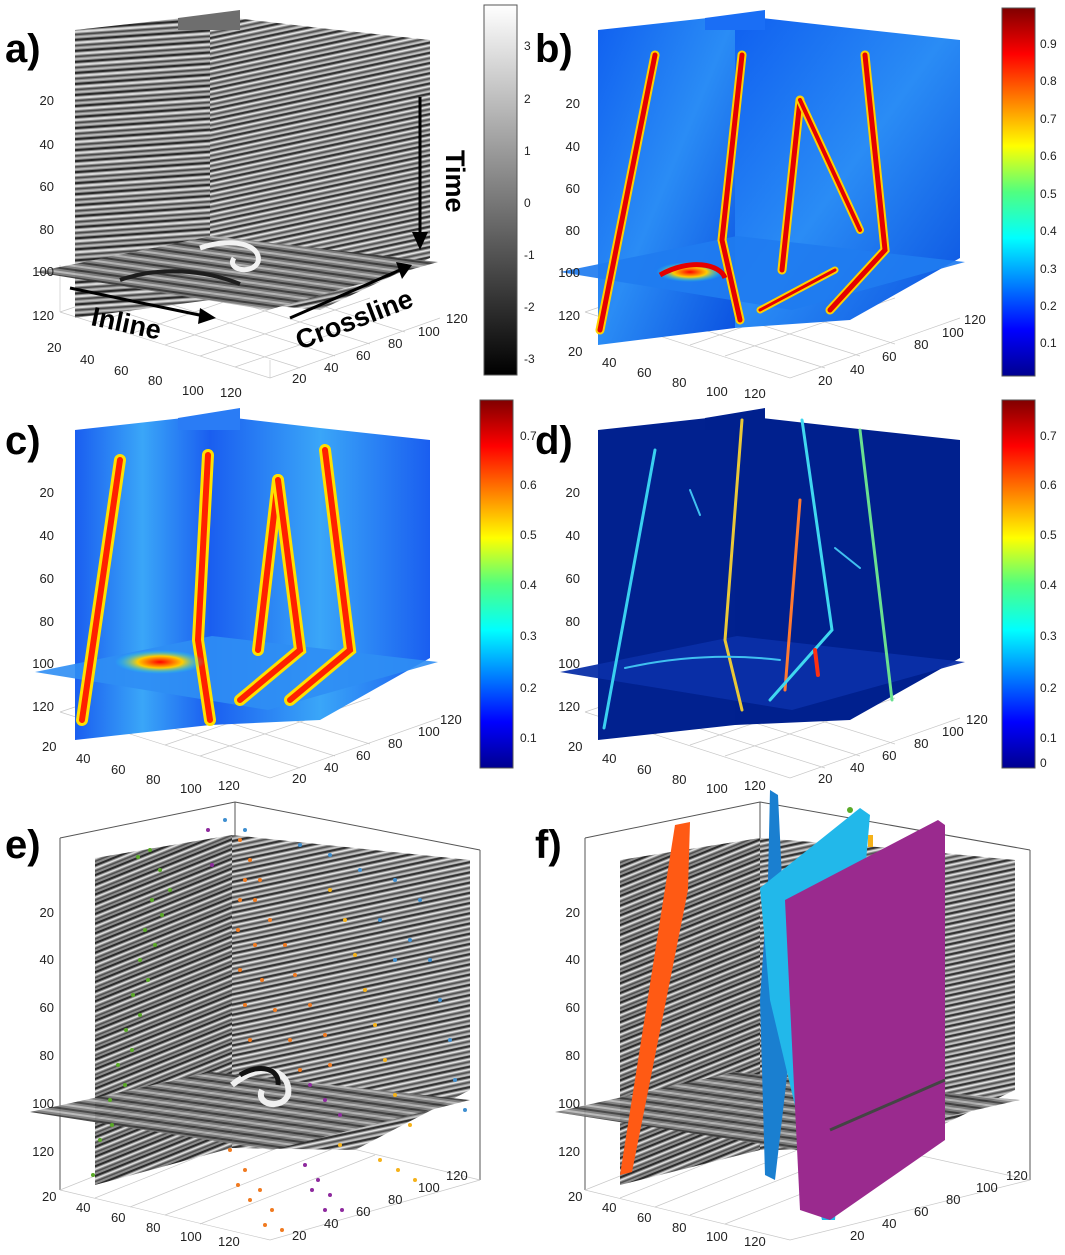 This screenshot has height=1255, width=1065. I want to click on panel-e-crossline-section, so click(351, 992).